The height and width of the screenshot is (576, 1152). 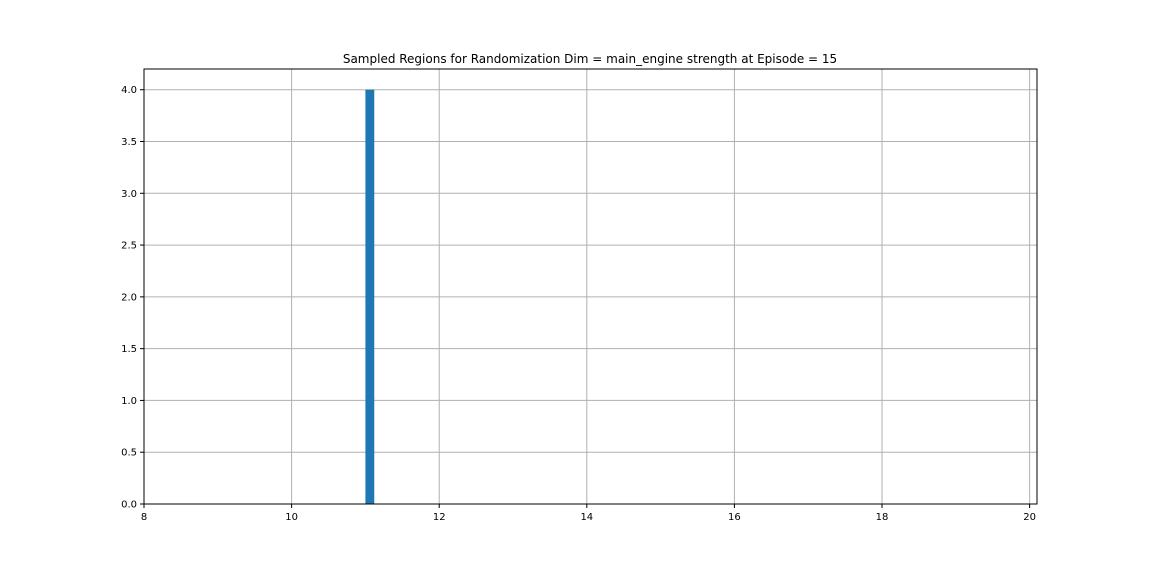 What do you see at coordinates (129, 453) in the screenshot?
I see `y-tick-label: 0.5` at bounding box center [129, 453].